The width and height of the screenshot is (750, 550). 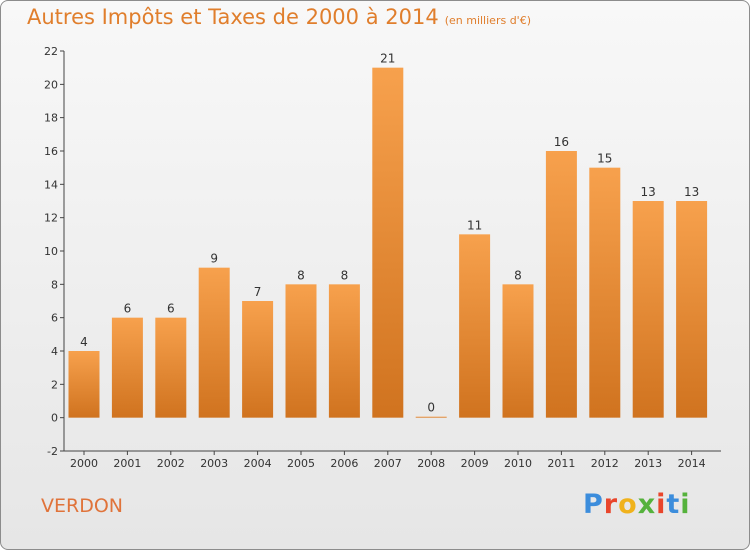 I want to click on commune-name: VERDON, so click(x=82, y=506).